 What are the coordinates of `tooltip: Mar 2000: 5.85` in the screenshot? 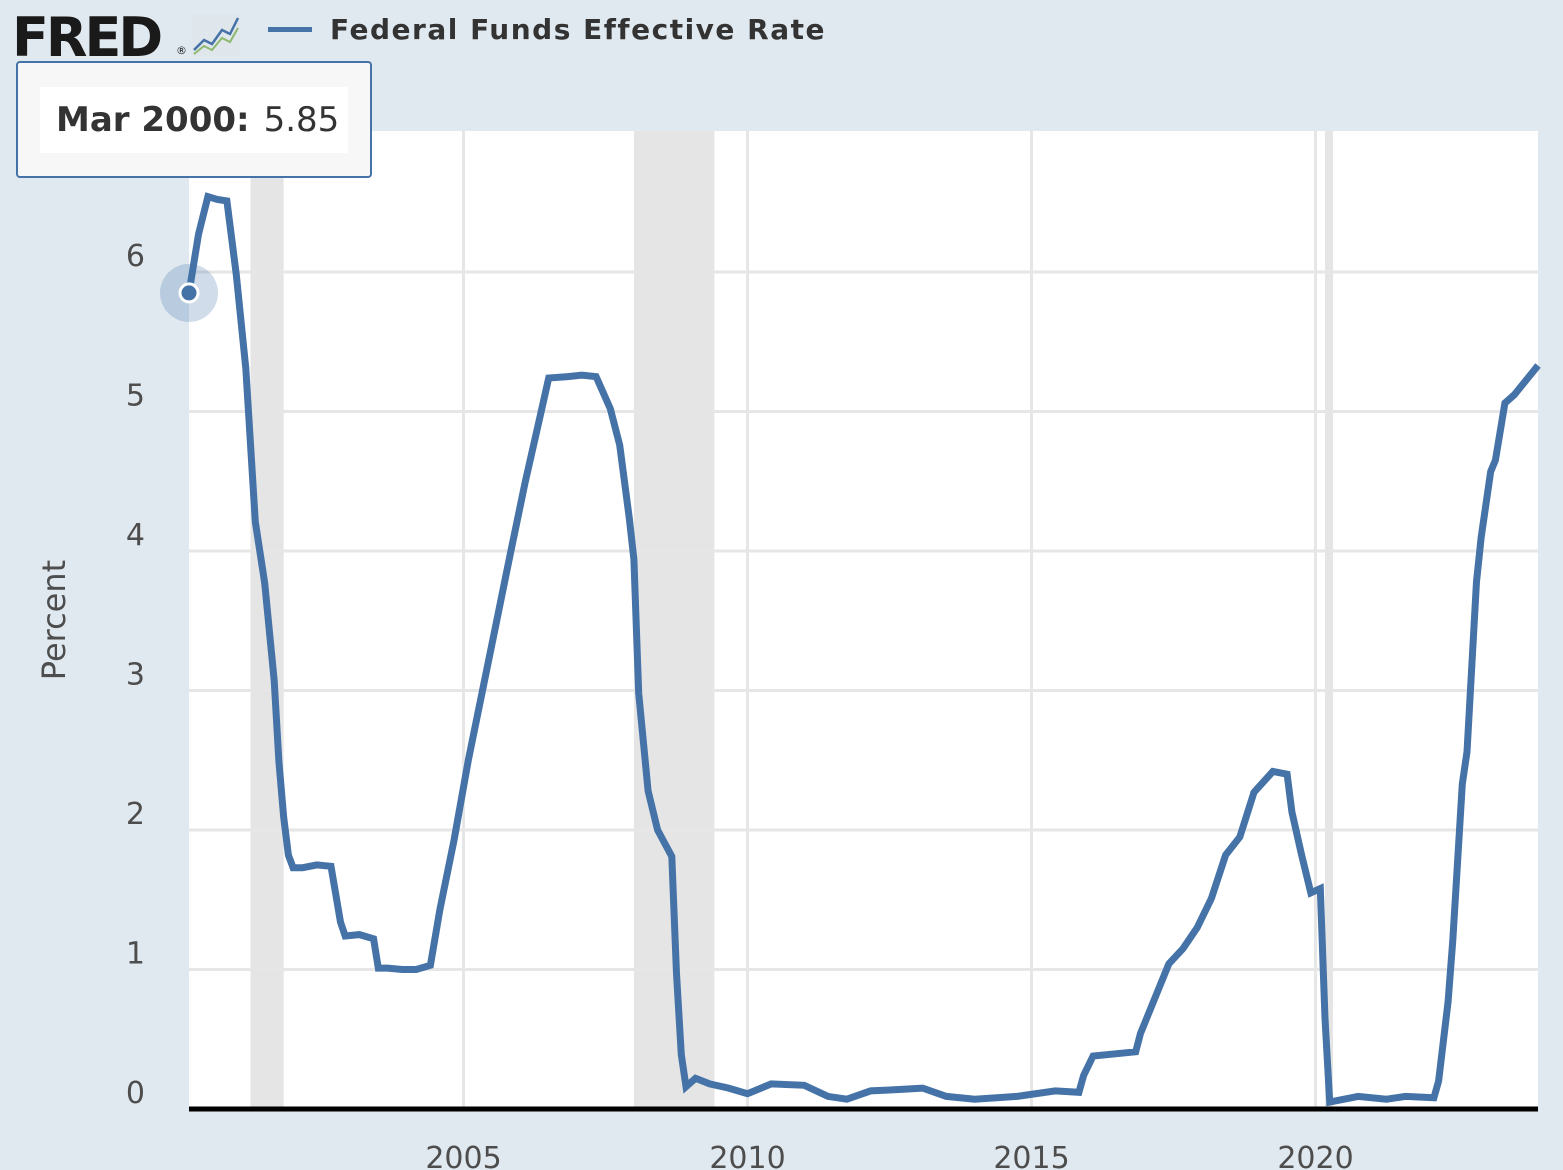 It's located at (194, 119).